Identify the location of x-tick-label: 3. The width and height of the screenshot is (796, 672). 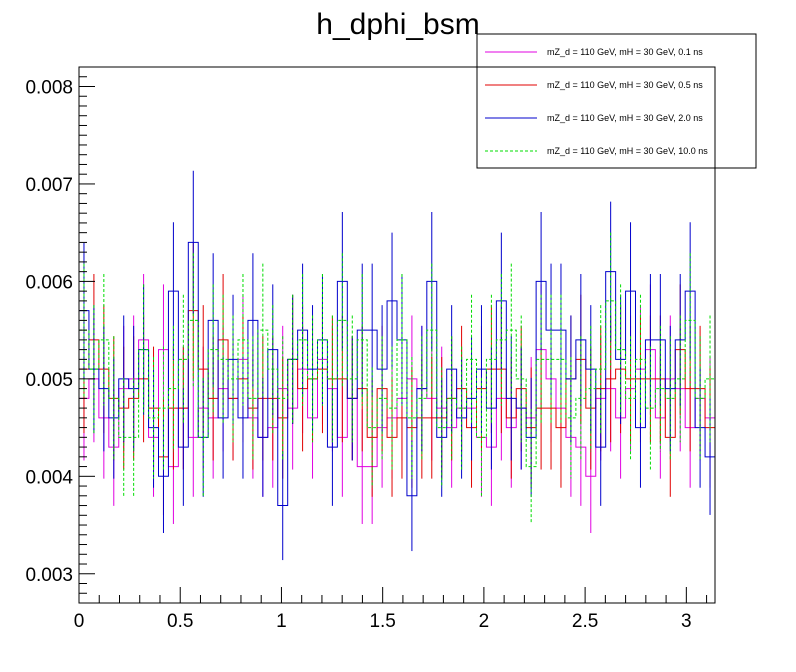
(686, 621).